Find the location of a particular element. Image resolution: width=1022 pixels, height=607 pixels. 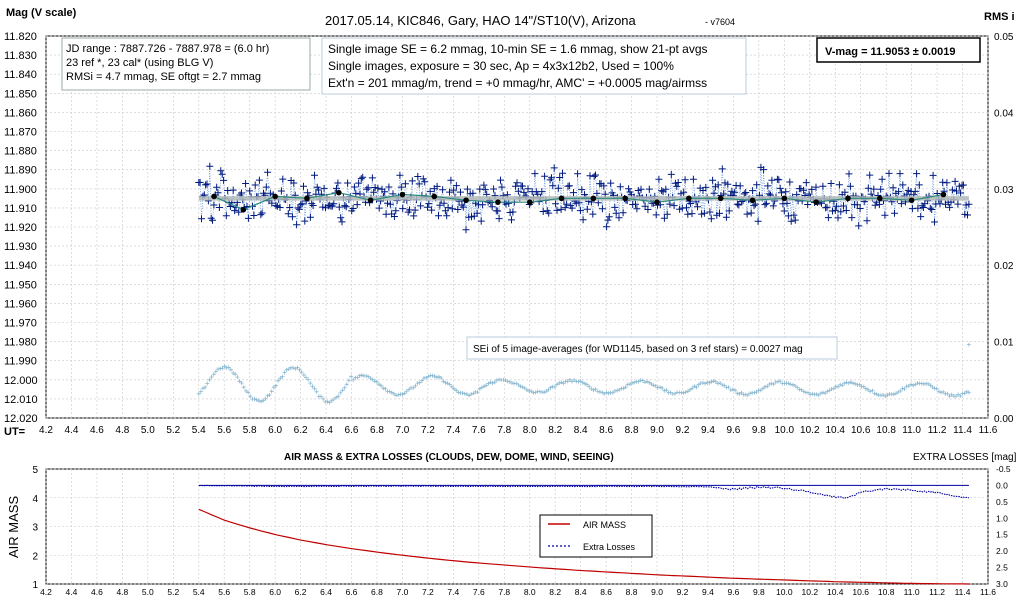

x-tick-label: 9.0 is located at coordinates (657, 430).